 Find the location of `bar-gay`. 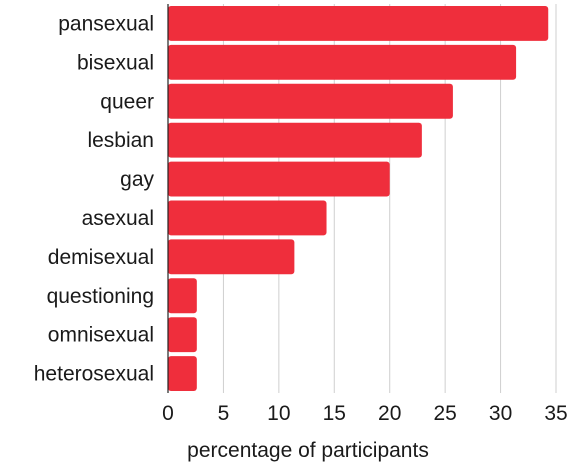

bar-gay is located at coordinates (279, 179).